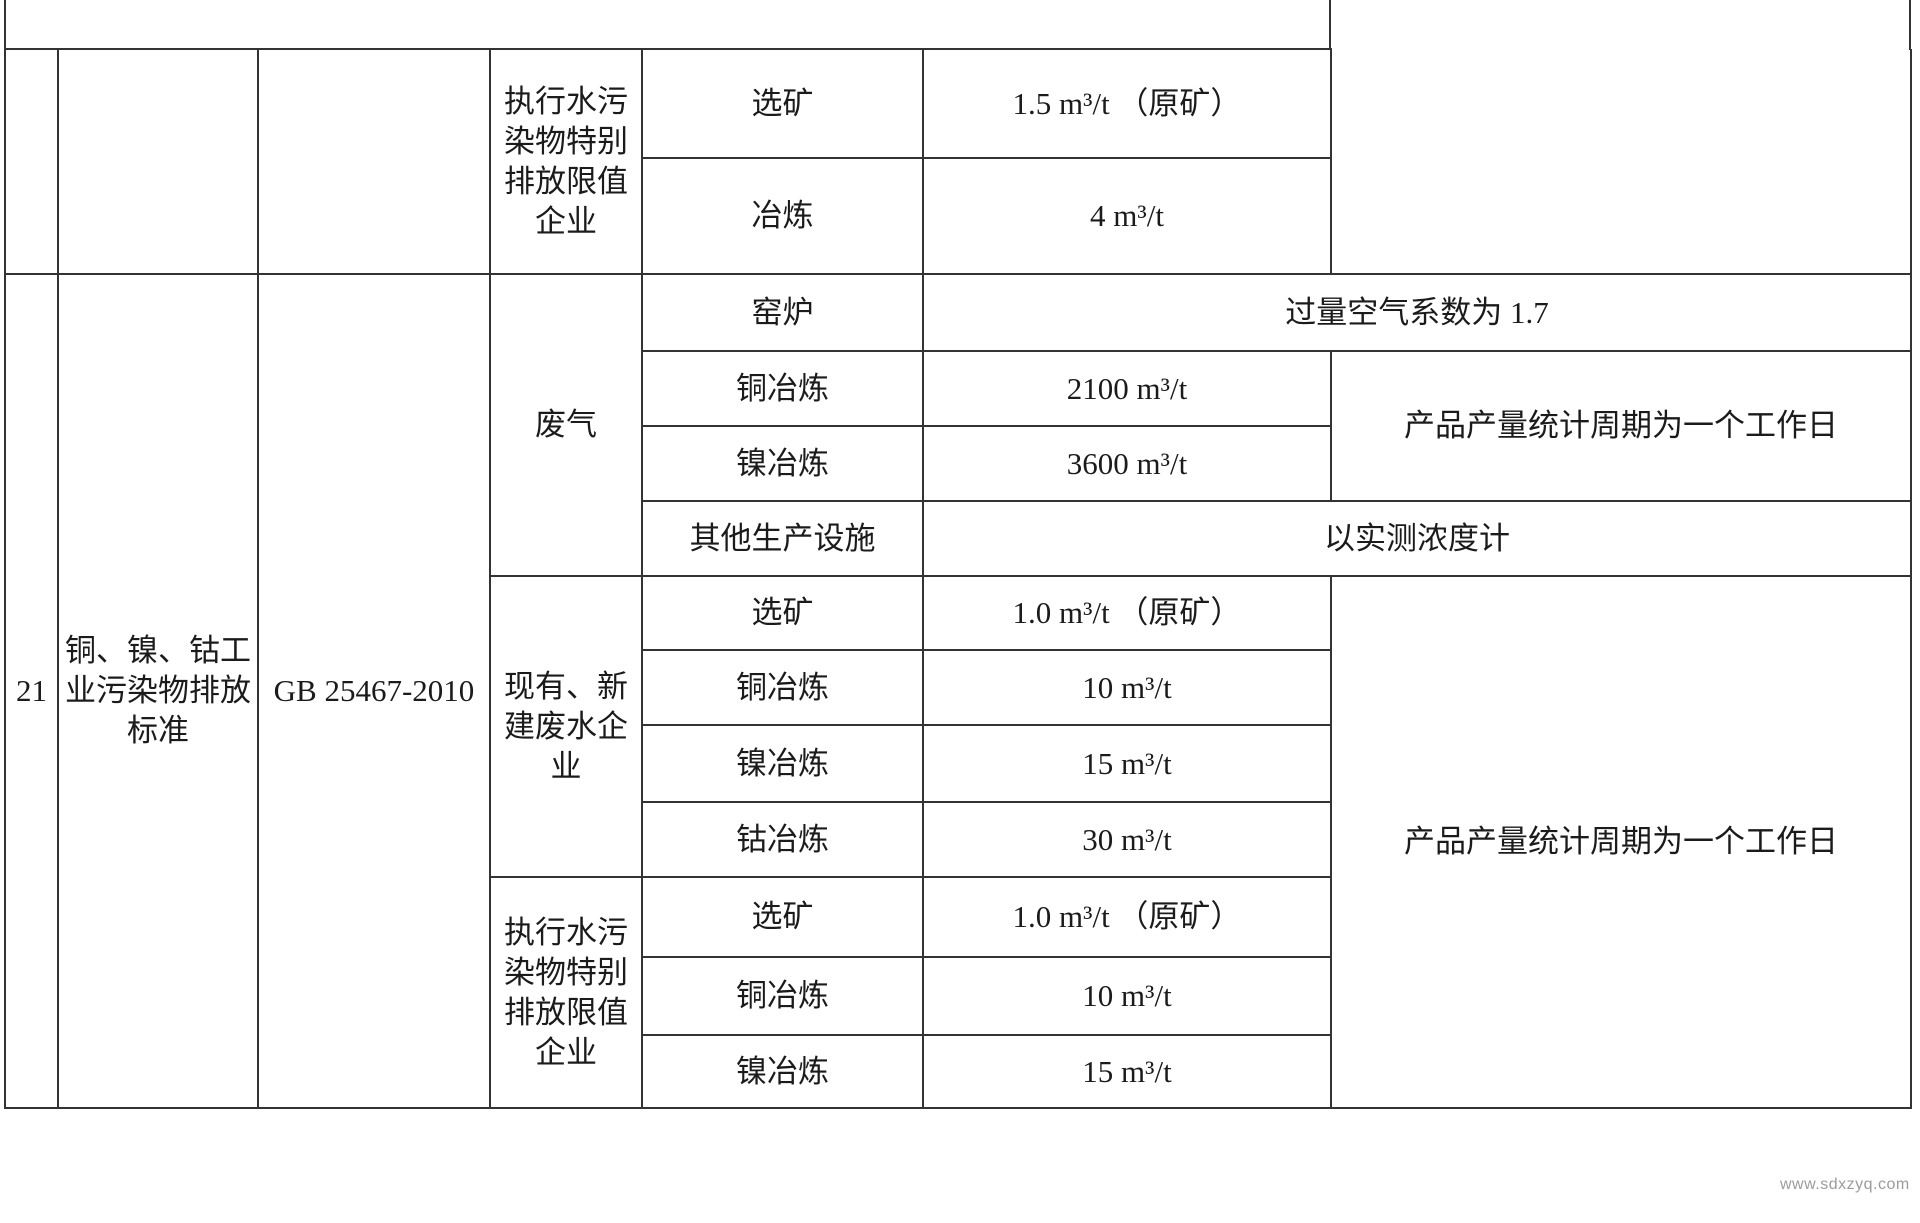  I want to click on facility-cell: 窑炉, so click(782, 312).